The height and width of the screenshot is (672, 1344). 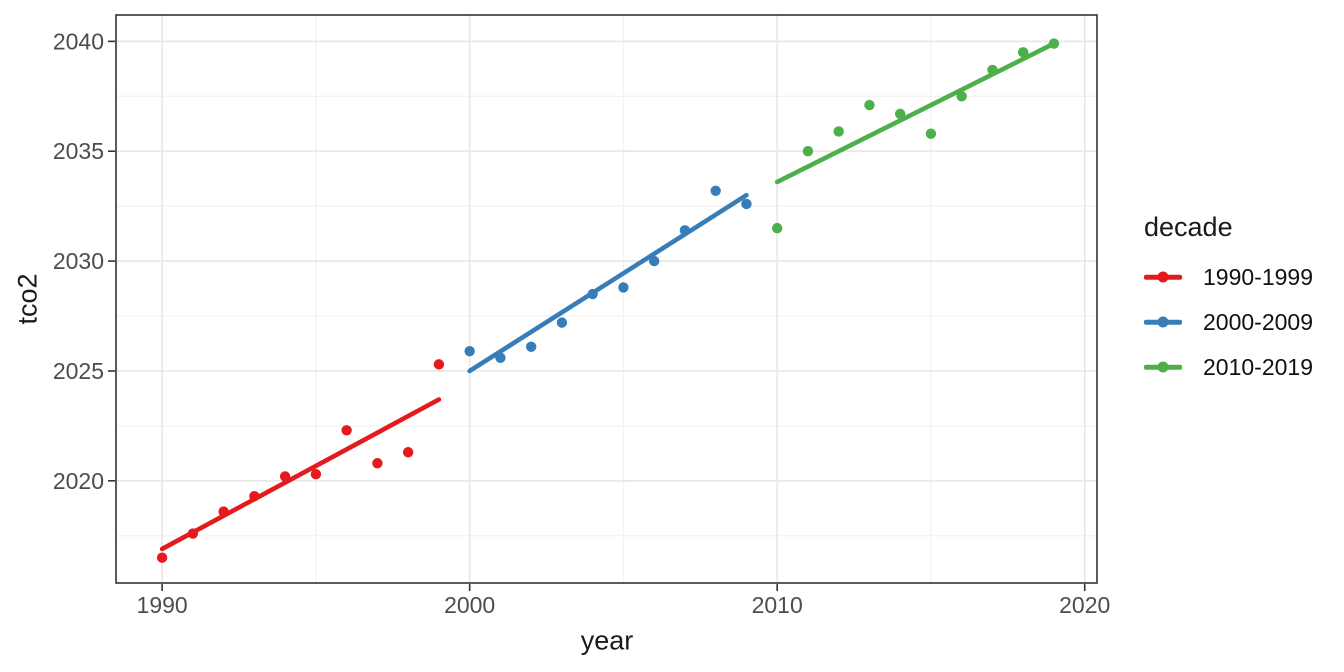 I want to click on y-tick-label: 2040, so click(x=78, y=41).